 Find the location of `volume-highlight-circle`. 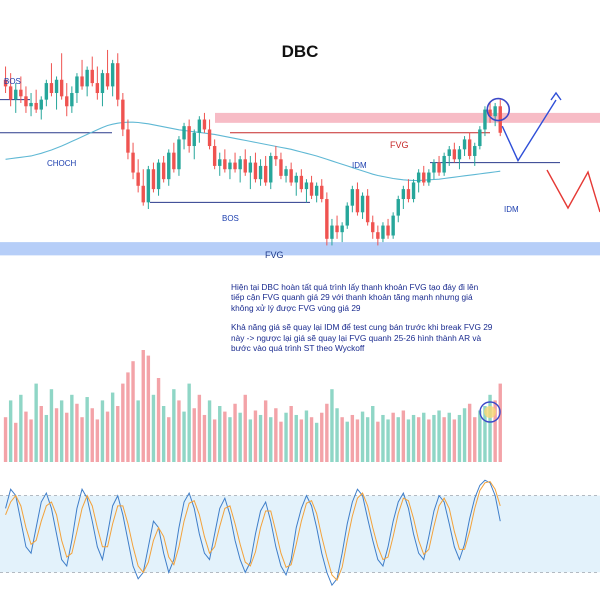

volume-highlight-circle is located at coordinates (490, 412).